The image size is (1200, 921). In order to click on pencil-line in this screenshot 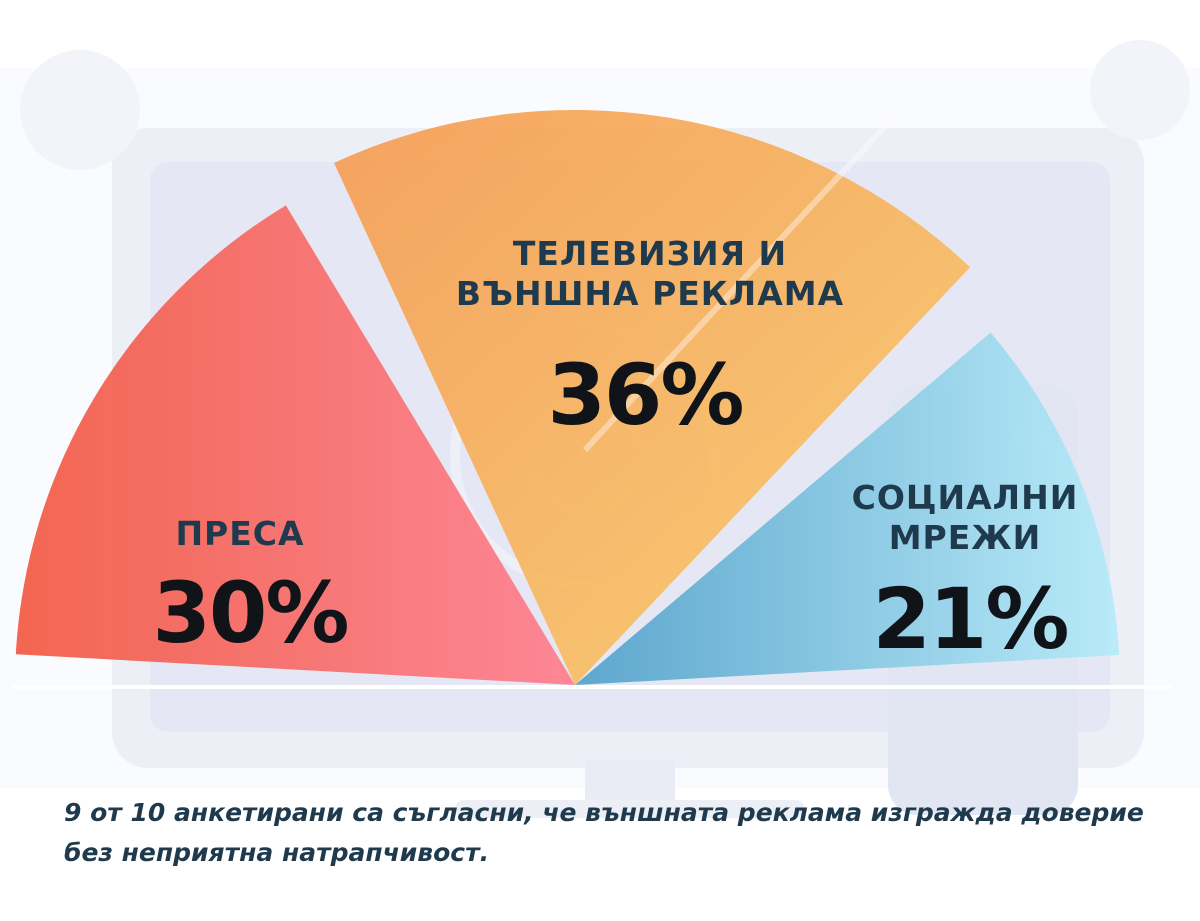, I will do `click(745, 277)`.